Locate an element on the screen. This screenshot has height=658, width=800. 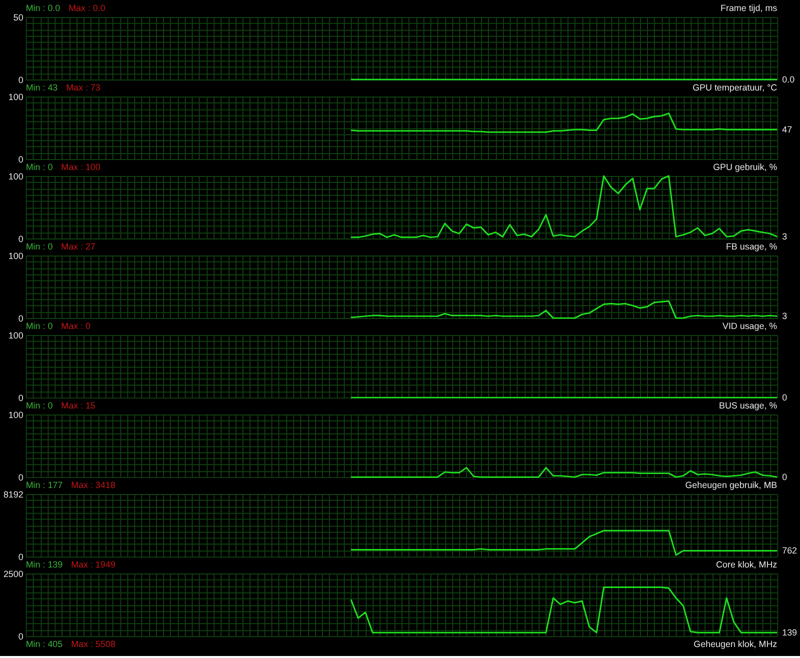
data-label: 762 is located at coordinates (790, 551).